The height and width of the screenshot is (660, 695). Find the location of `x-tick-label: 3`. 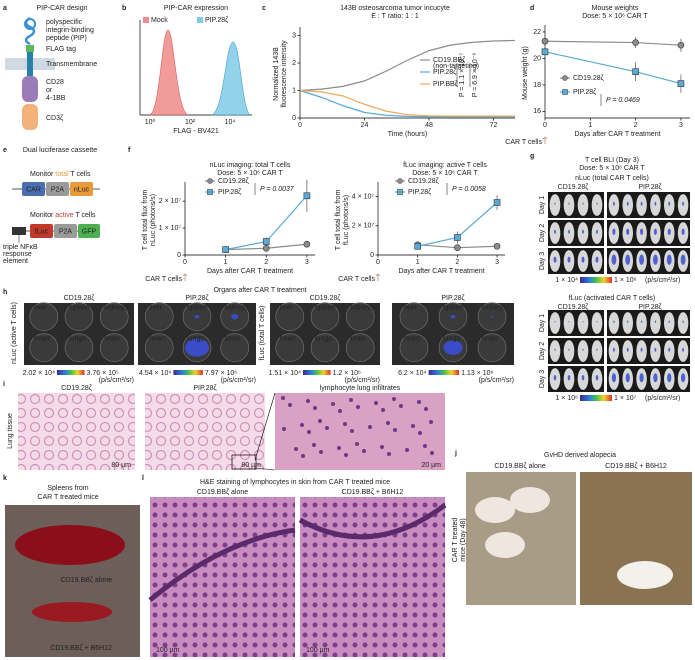

x-tick-label: 3 is located at coordinates (497, 262).